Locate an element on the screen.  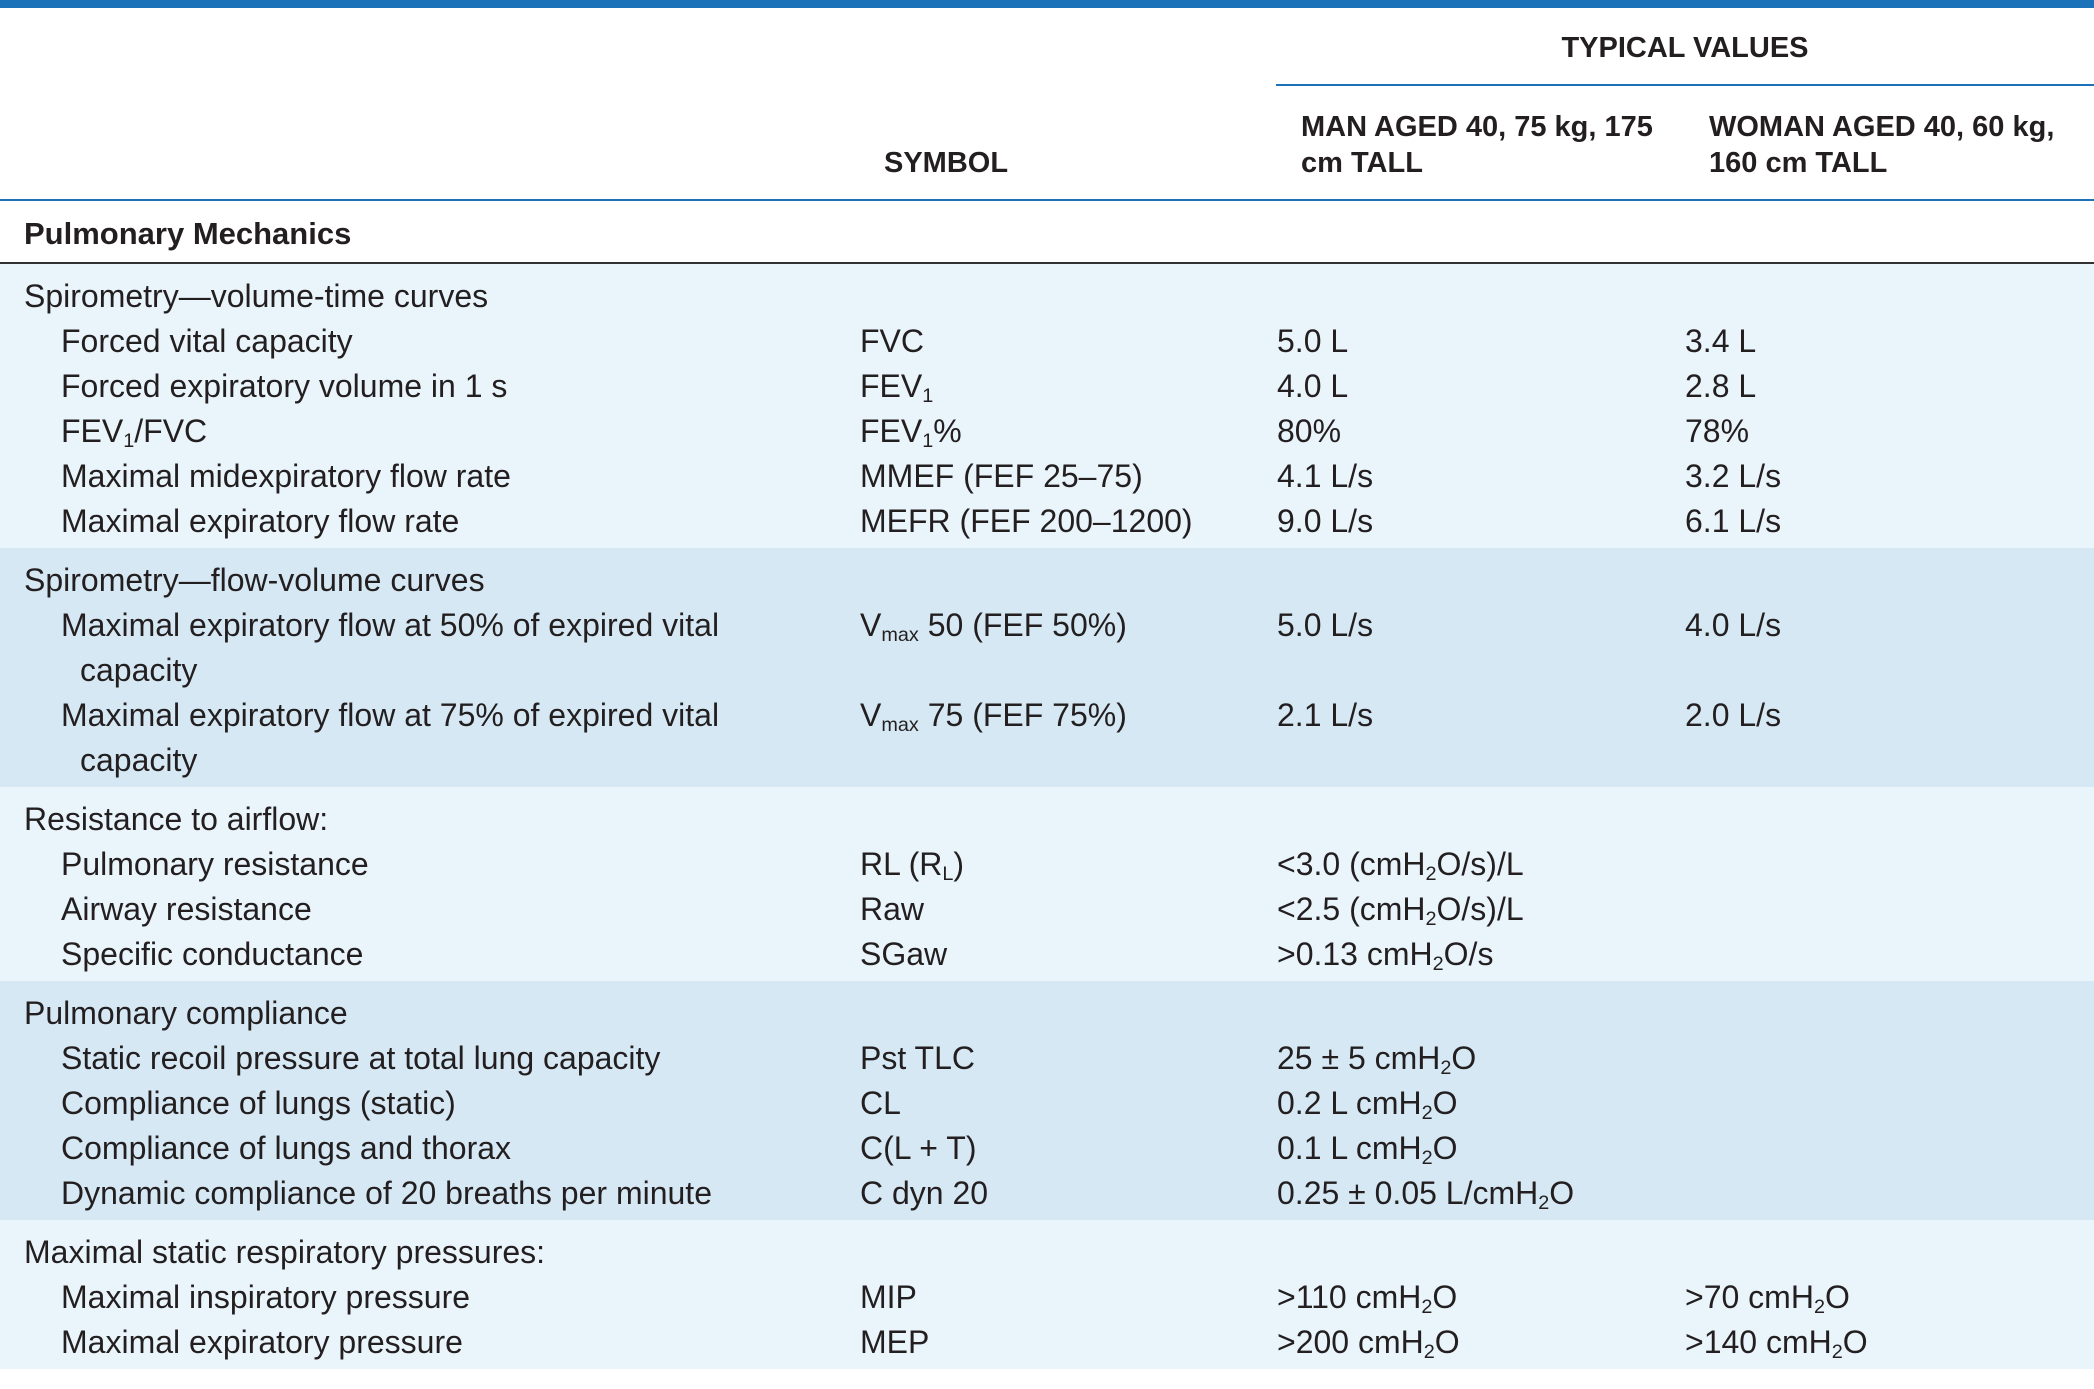
symbol-cell: SGaw is located at coordinates (1068, 954).